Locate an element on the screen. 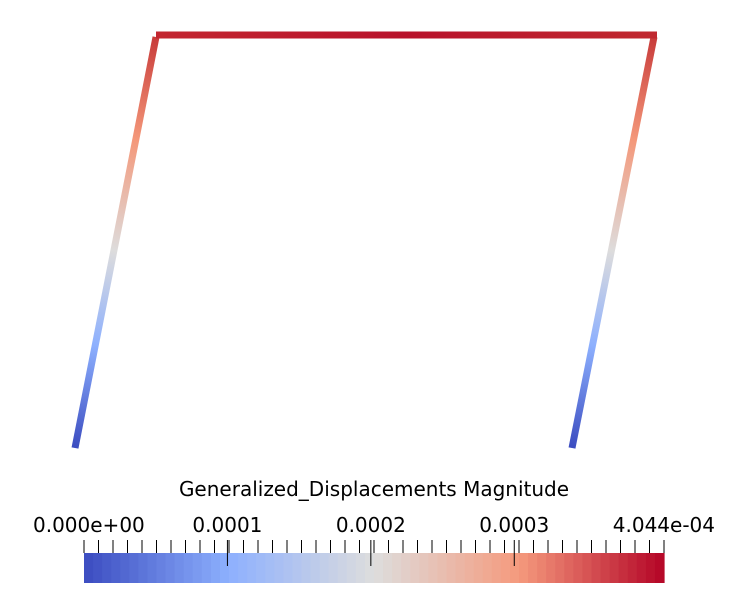  colorbar-tick-labels: 0.000e+00 0.0001 0.0002 0.0003 4.044e-04 is located at coordinates (374, 525).